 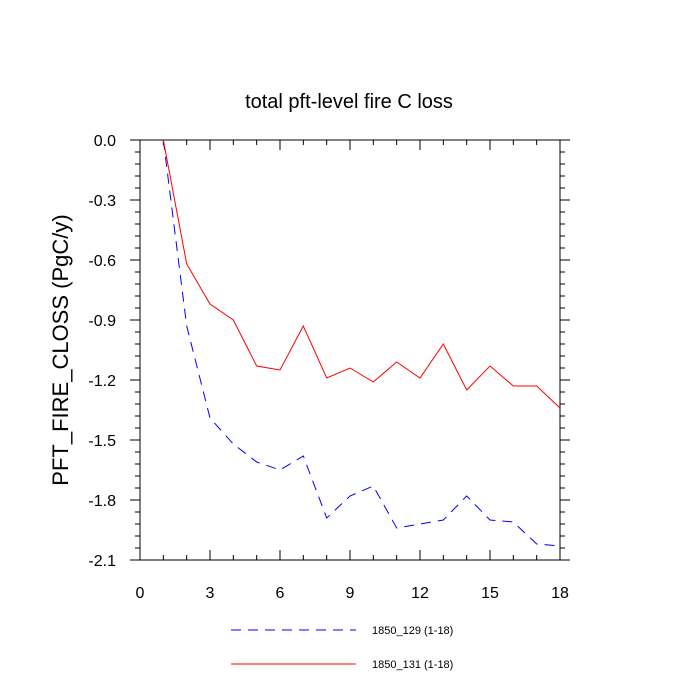 What do you see at coordinates (102, 441) in the screenshot?
I see `y-tick-label: -1.5` at bounding box center [102, 441].